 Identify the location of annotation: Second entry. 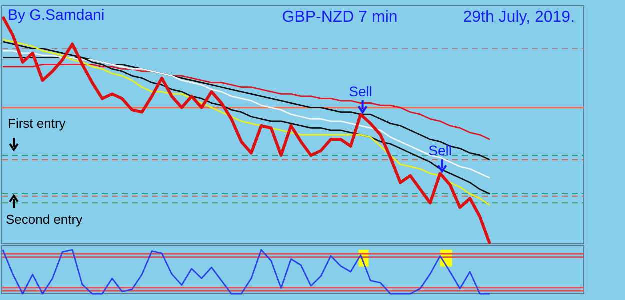
(45, 219).